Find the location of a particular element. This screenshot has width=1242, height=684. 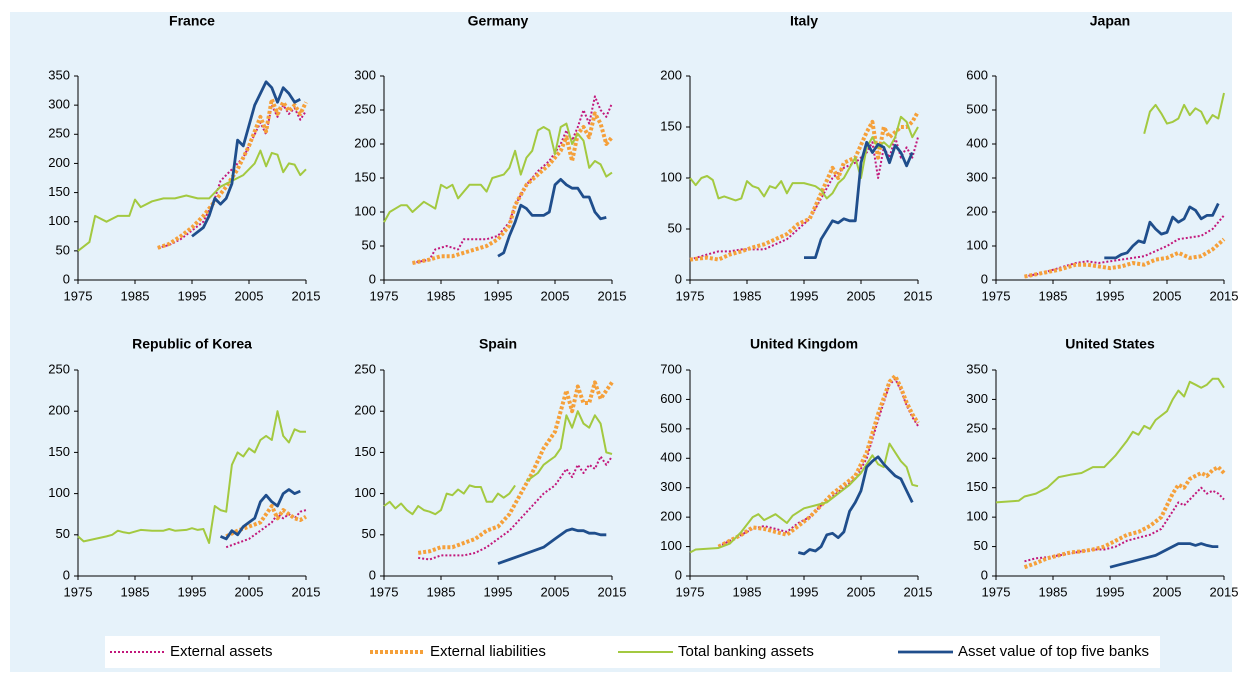

panel-title: United States is located at coordinates (1110, 344).